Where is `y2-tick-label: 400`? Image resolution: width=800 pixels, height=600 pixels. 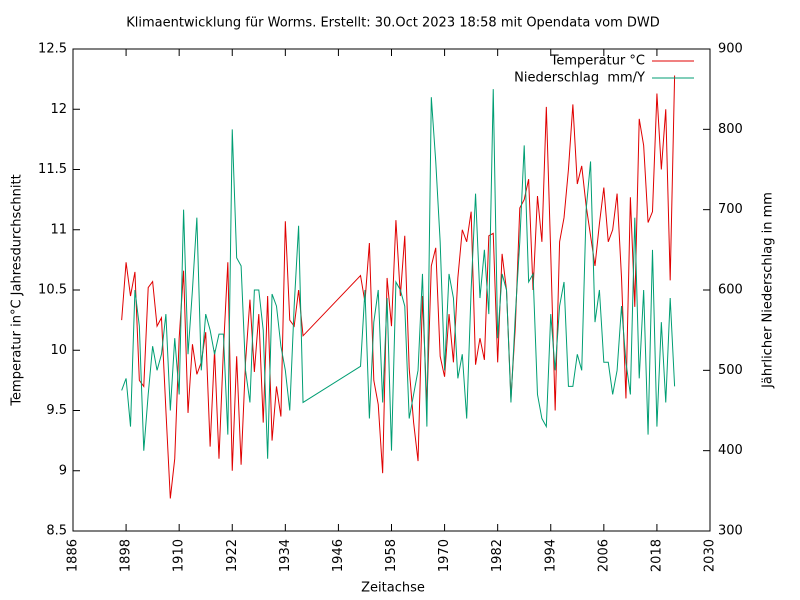 y2-tick-label: 400 is located at coordinates (730, 450).